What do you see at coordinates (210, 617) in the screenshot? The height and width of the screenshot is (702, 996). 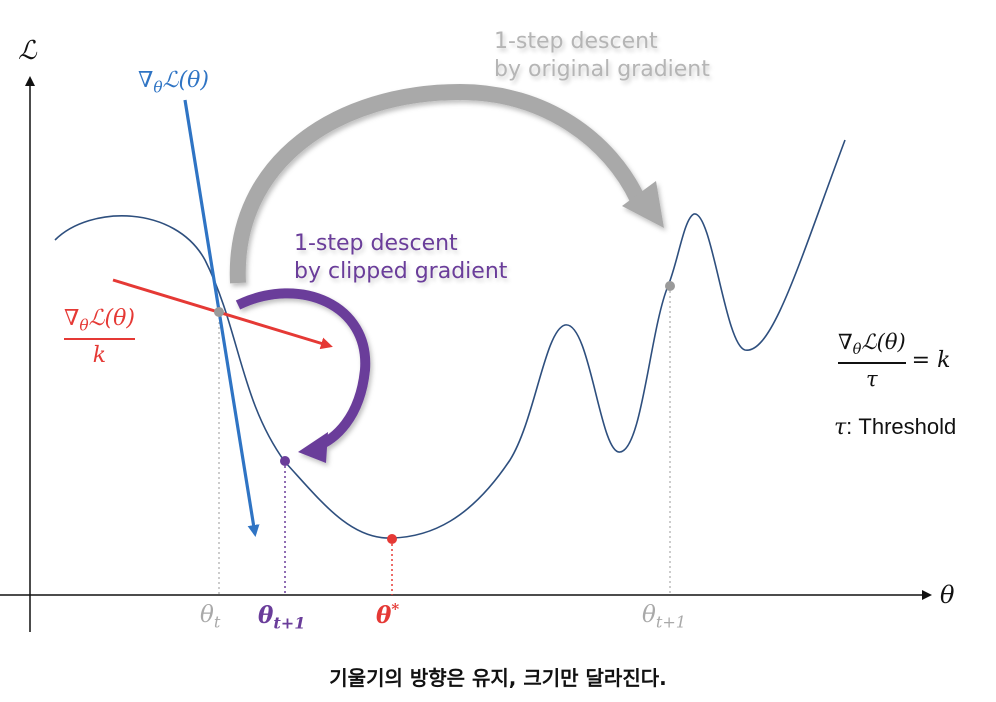 I see `tick-theta-t: θt` at bounding box center [210, 617].